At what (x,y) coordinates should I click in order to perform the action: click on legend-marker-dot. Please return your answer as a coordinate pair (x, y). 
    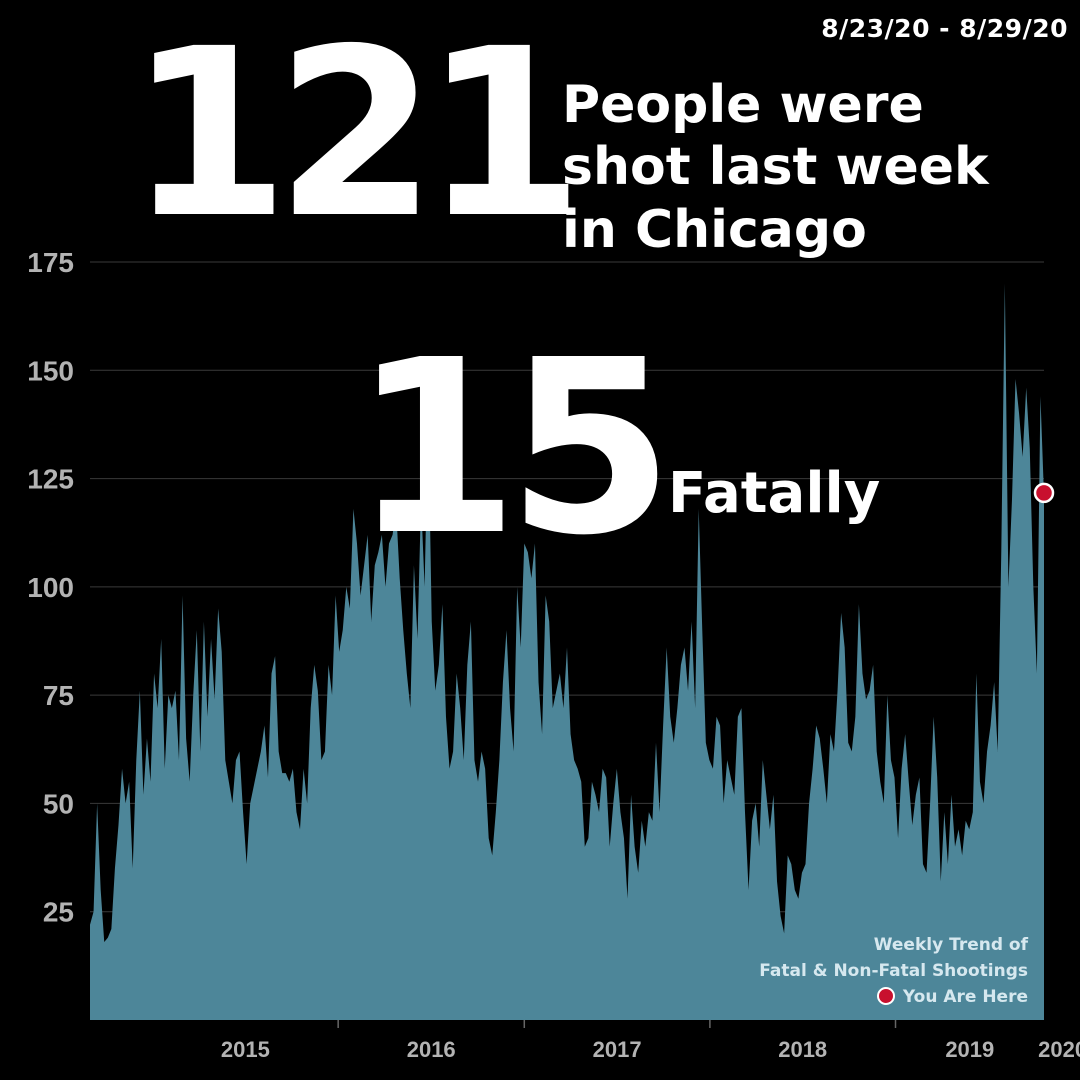
    Looking at the image, I should click on (885, 996).